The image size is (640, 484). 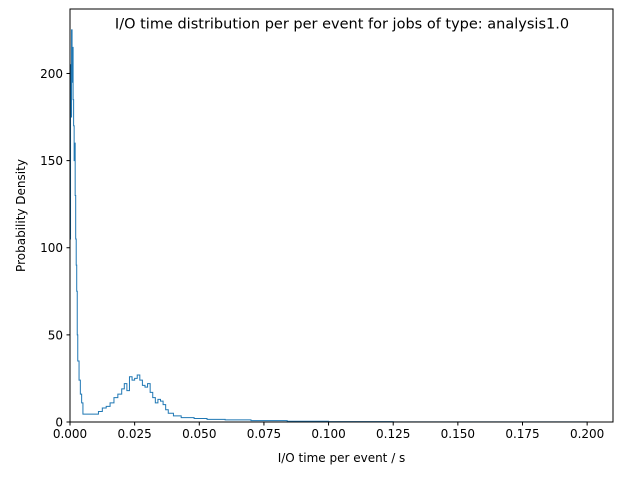 What do you see at coordinates (21, 215) in the screenshot?
I see `y-axis-label: Probability Density` at bounding box center [21, 215].